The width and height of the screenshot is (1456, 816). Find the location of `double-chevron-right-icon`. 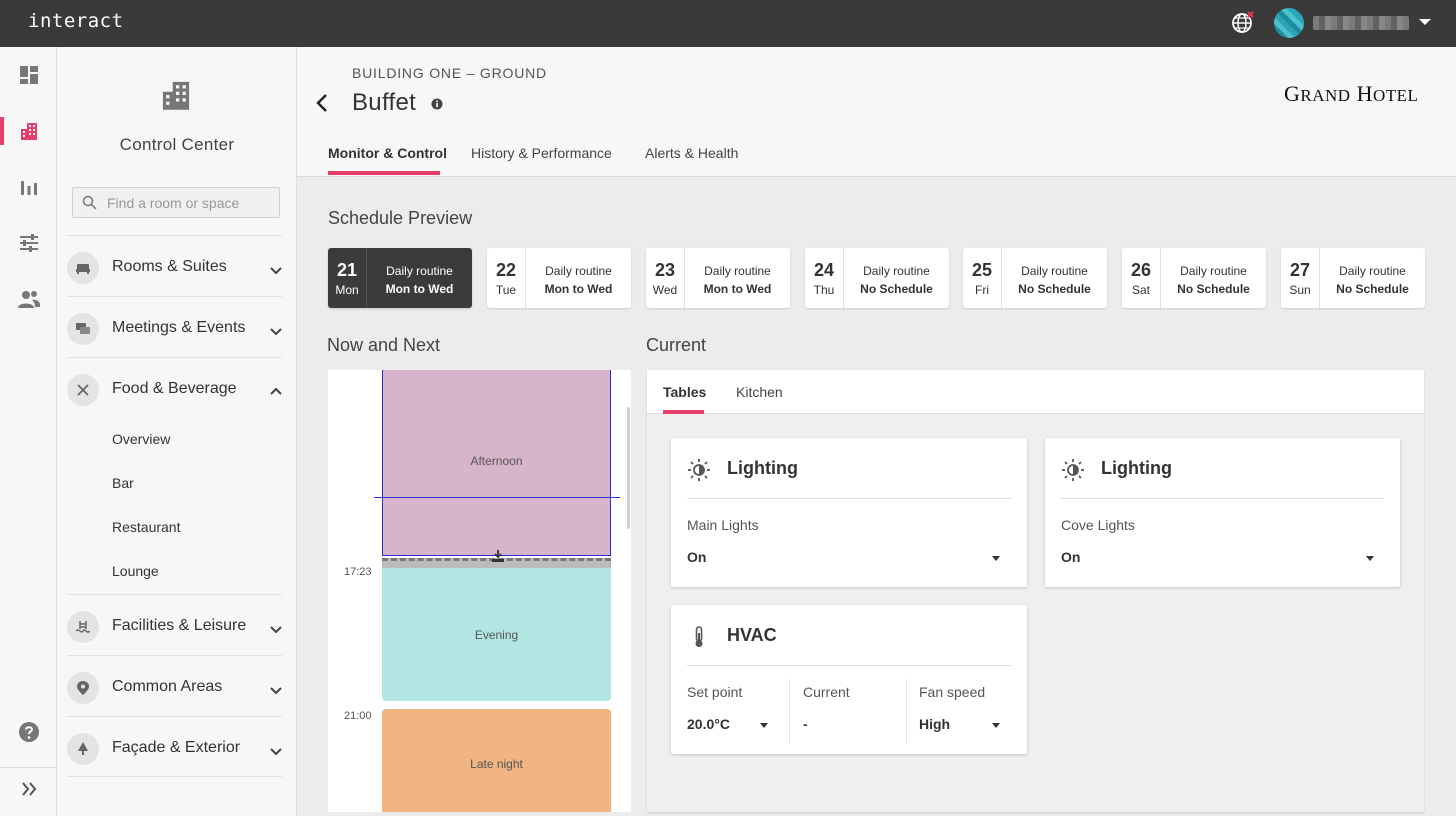

double-chevron-right-icon is located at coordinates (28, 789).